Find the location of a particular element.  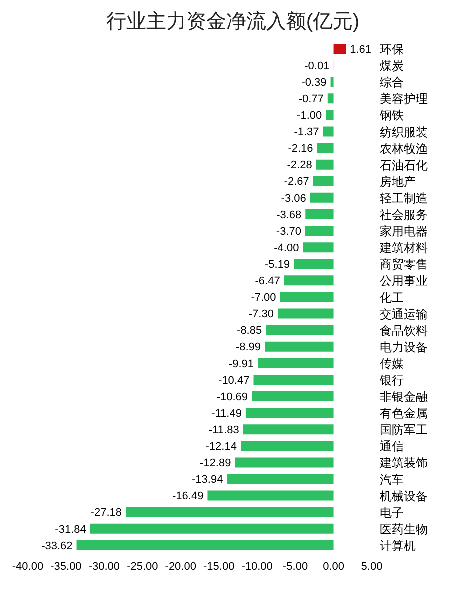

x-tick-label: -10.00 is located at coordinates (257, 566).